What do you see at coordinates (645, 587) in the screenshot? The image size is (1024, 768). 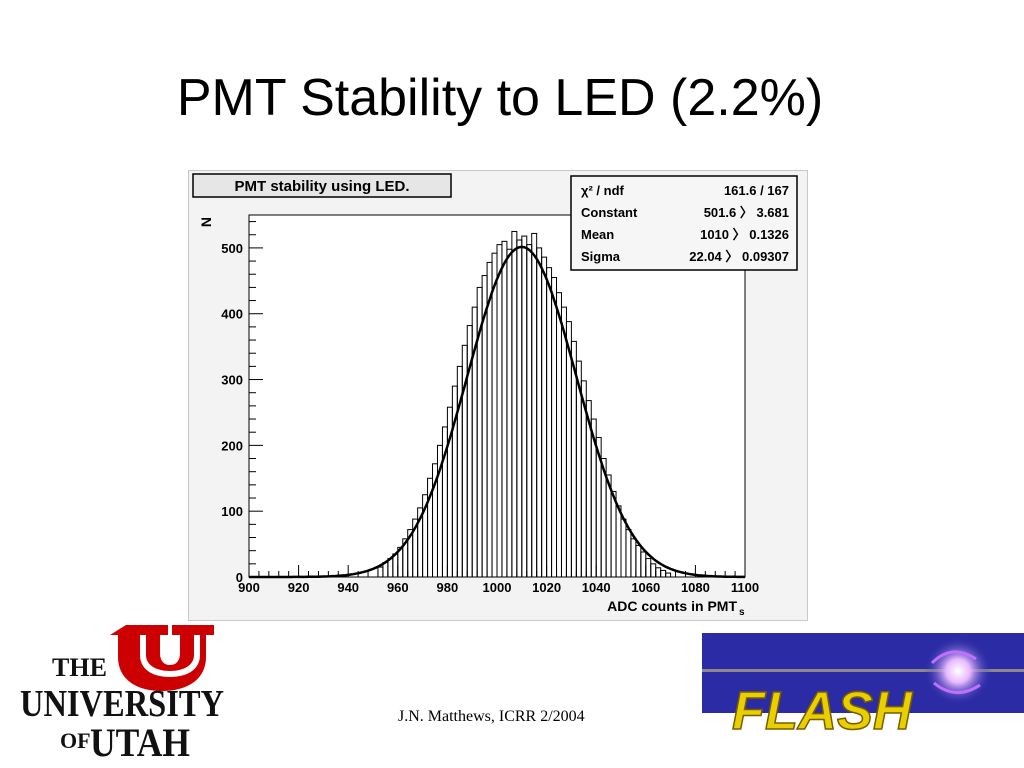 I see `x-tick-label: 1060` at bounding box center [645, 587].